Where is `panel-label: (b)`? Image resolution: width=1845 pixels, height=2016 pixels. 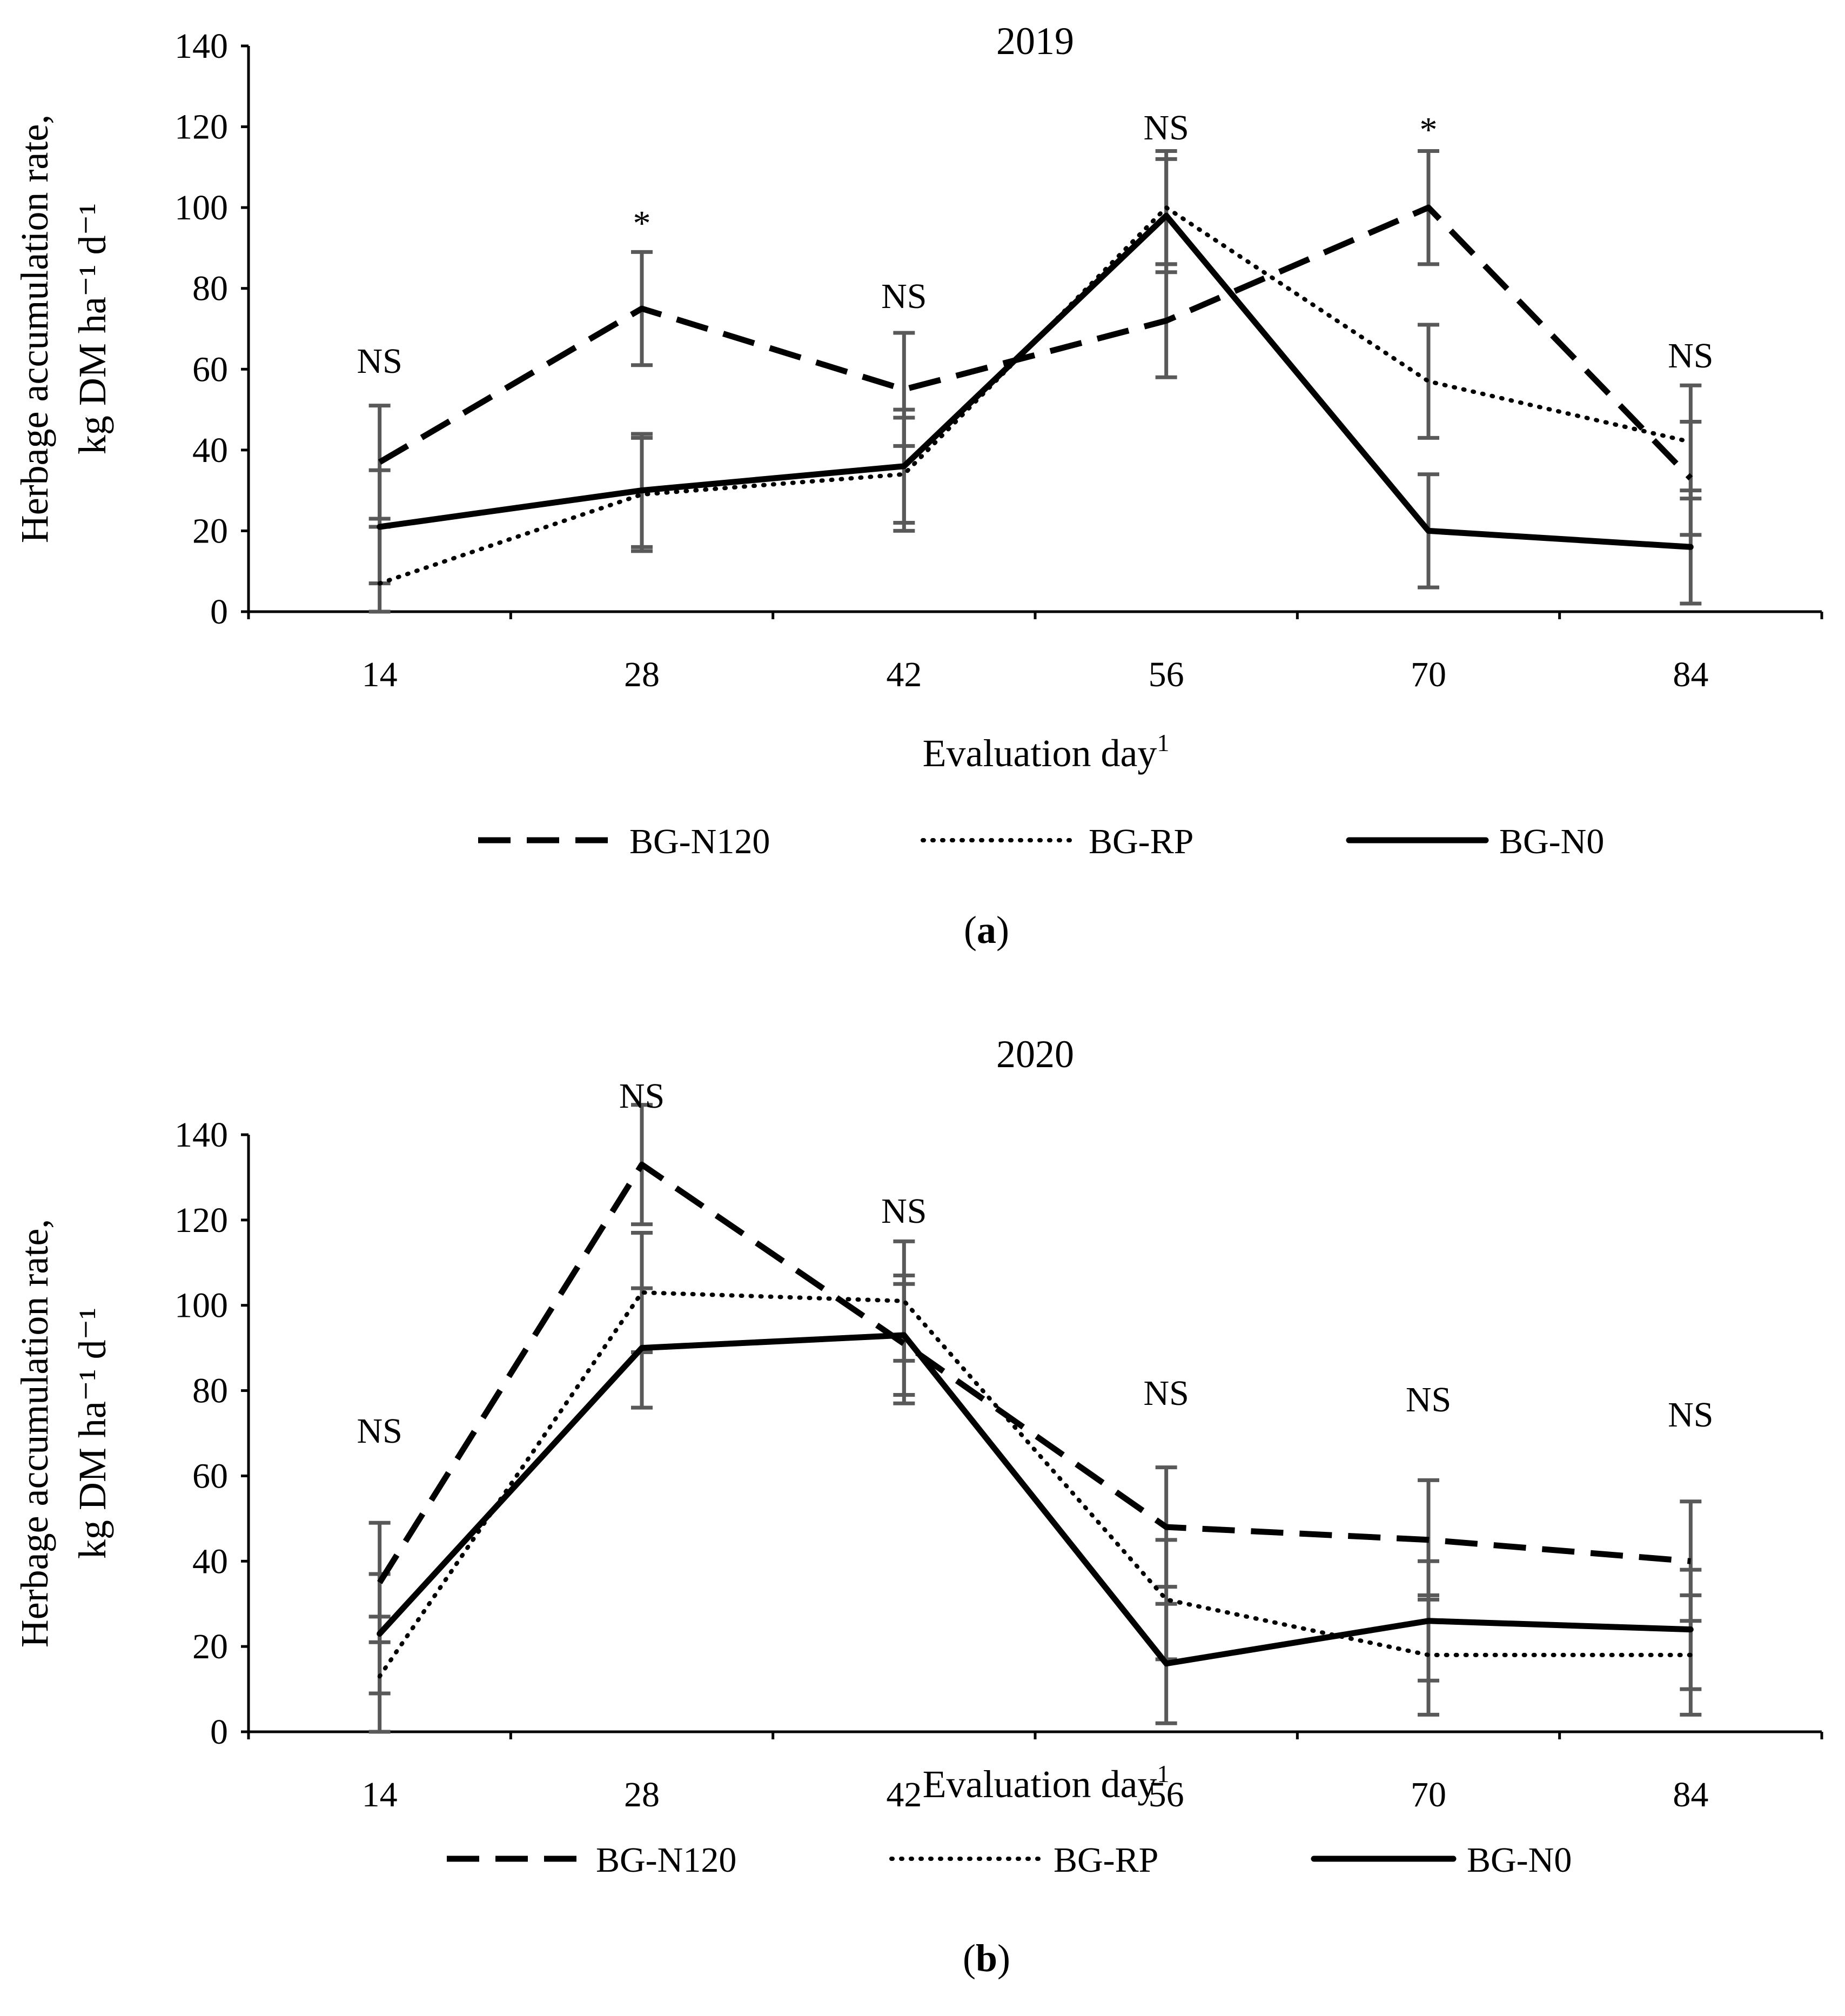 panel-label: (b) is located at coordinates (986, 1958).